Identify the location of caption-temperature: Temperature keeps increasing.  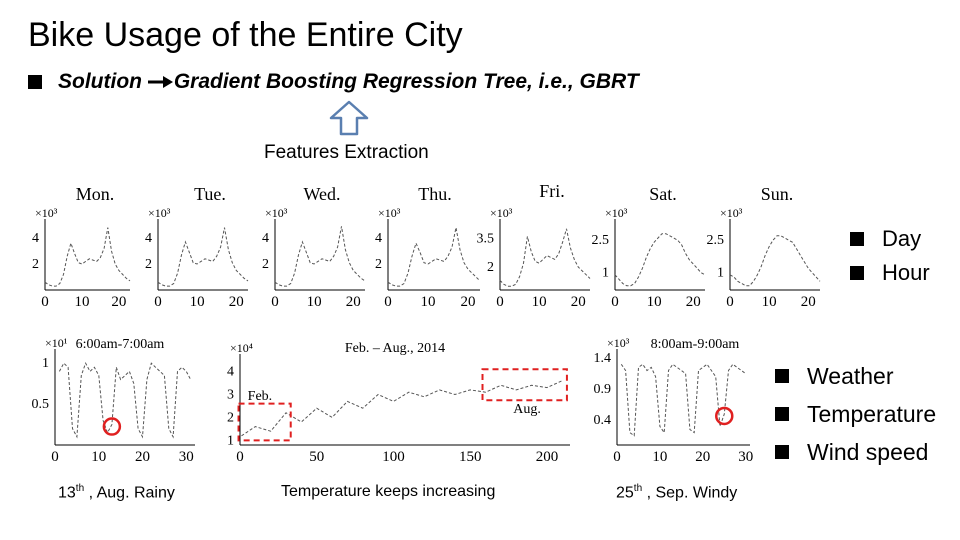
(388, 491).